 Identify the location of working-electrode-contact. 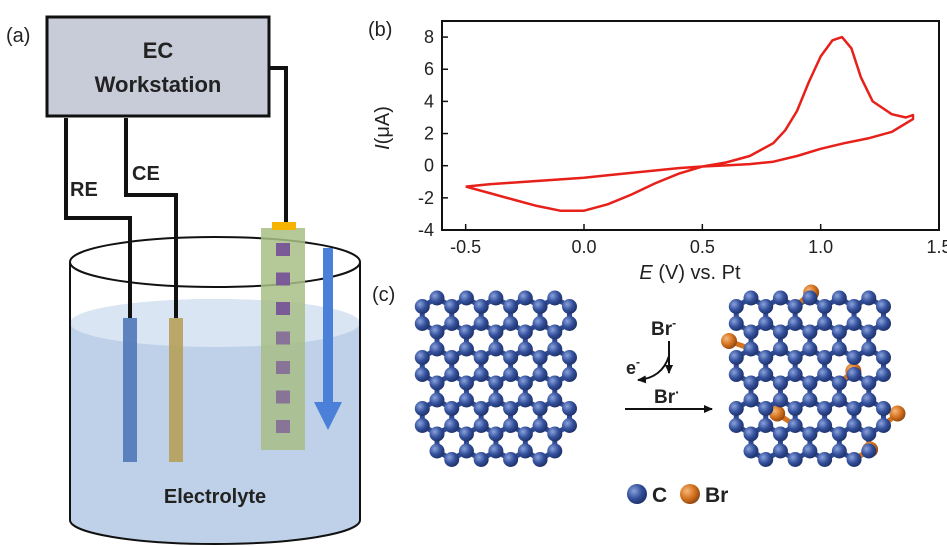
(284, 226).